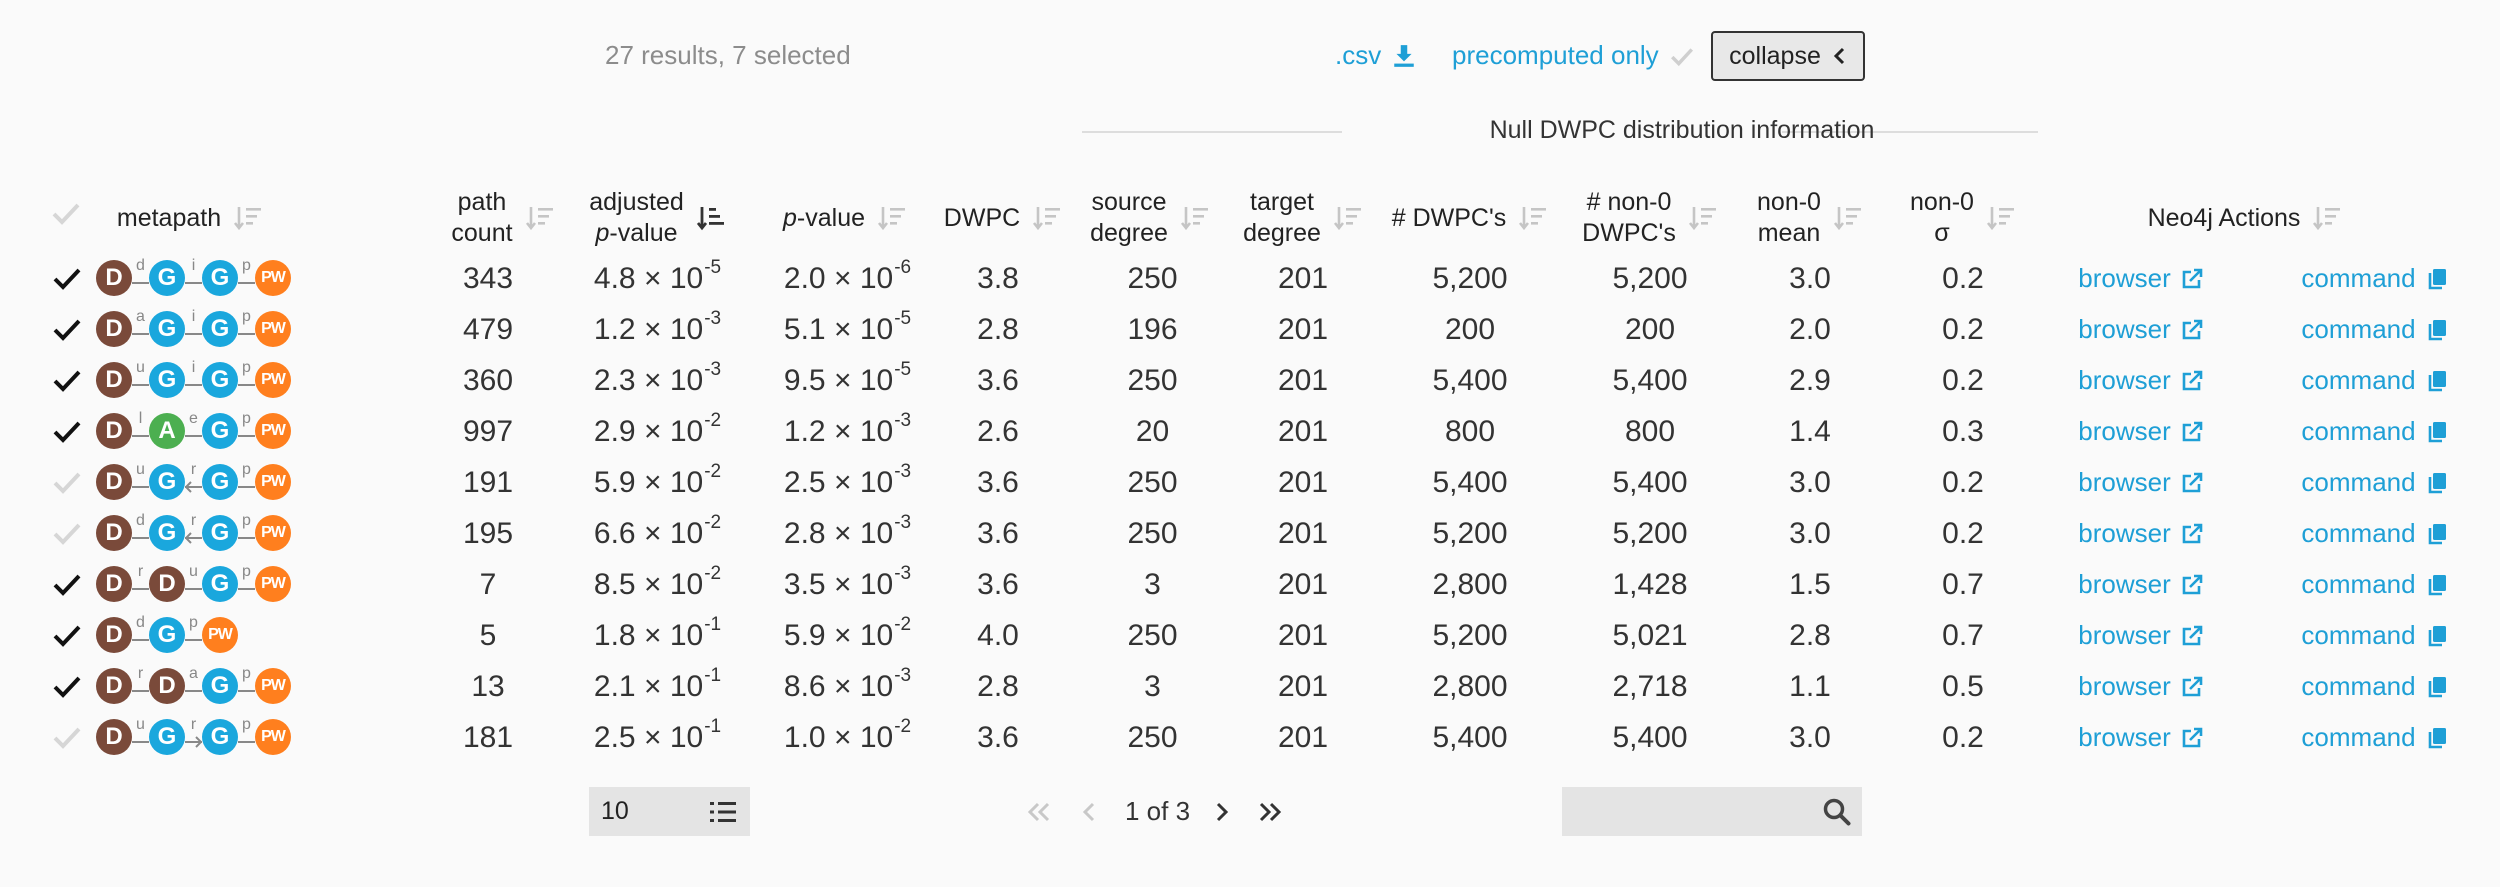  I want to click on metaedge-label: u, so click(140, 367).